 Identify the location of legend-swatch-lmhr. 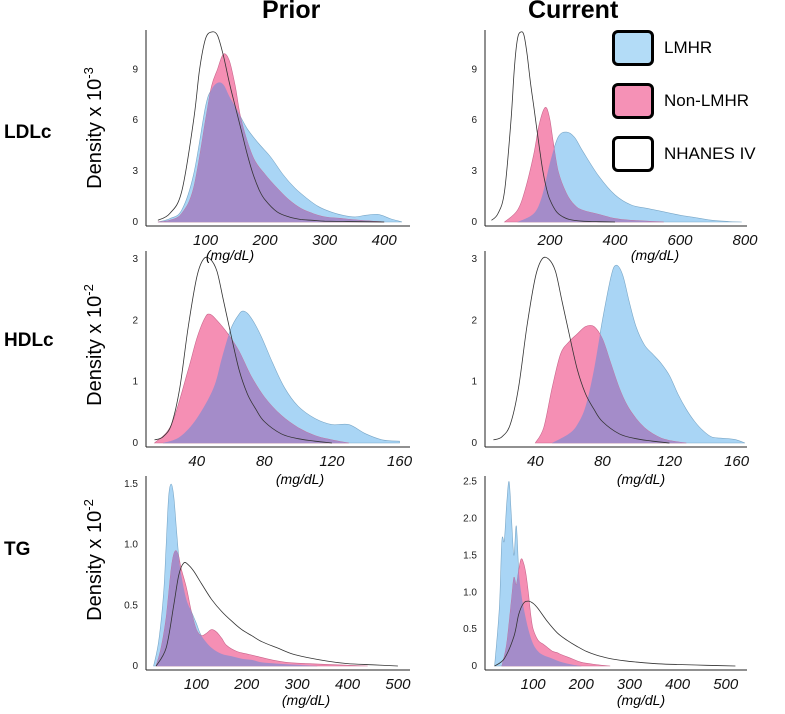
(633, 48).